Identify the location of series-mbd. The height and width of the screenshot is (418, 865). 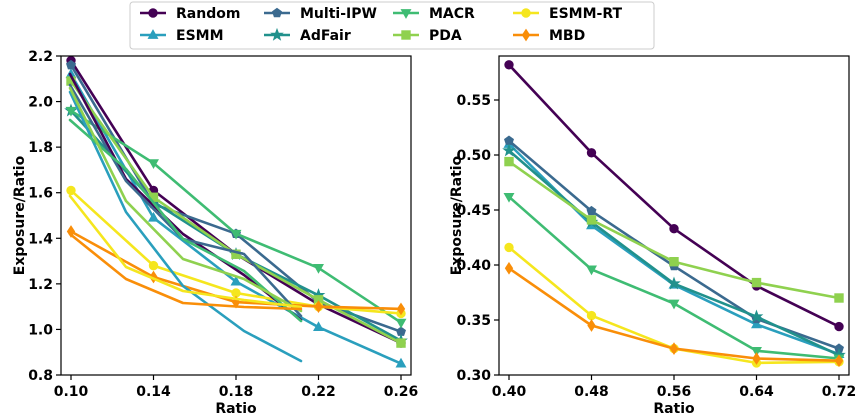
(674, 314).